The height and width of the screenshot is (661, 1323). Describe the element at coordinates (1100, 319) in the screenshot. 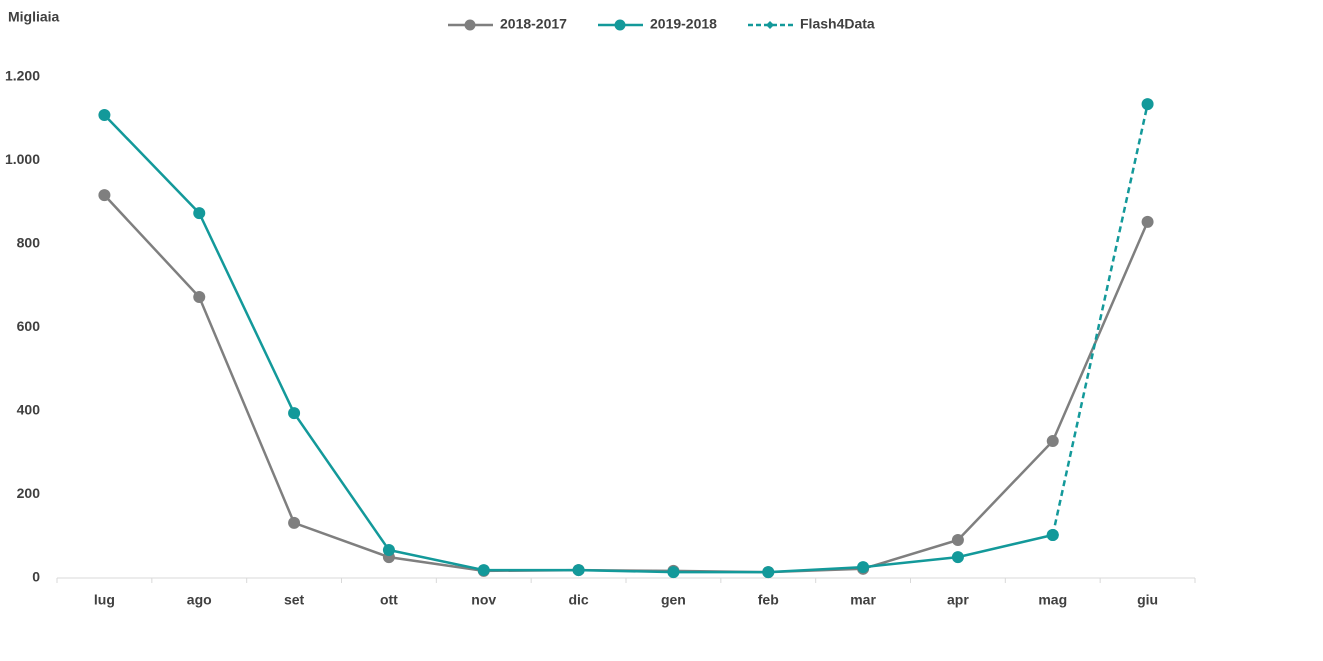

I see `series-line` at that location.